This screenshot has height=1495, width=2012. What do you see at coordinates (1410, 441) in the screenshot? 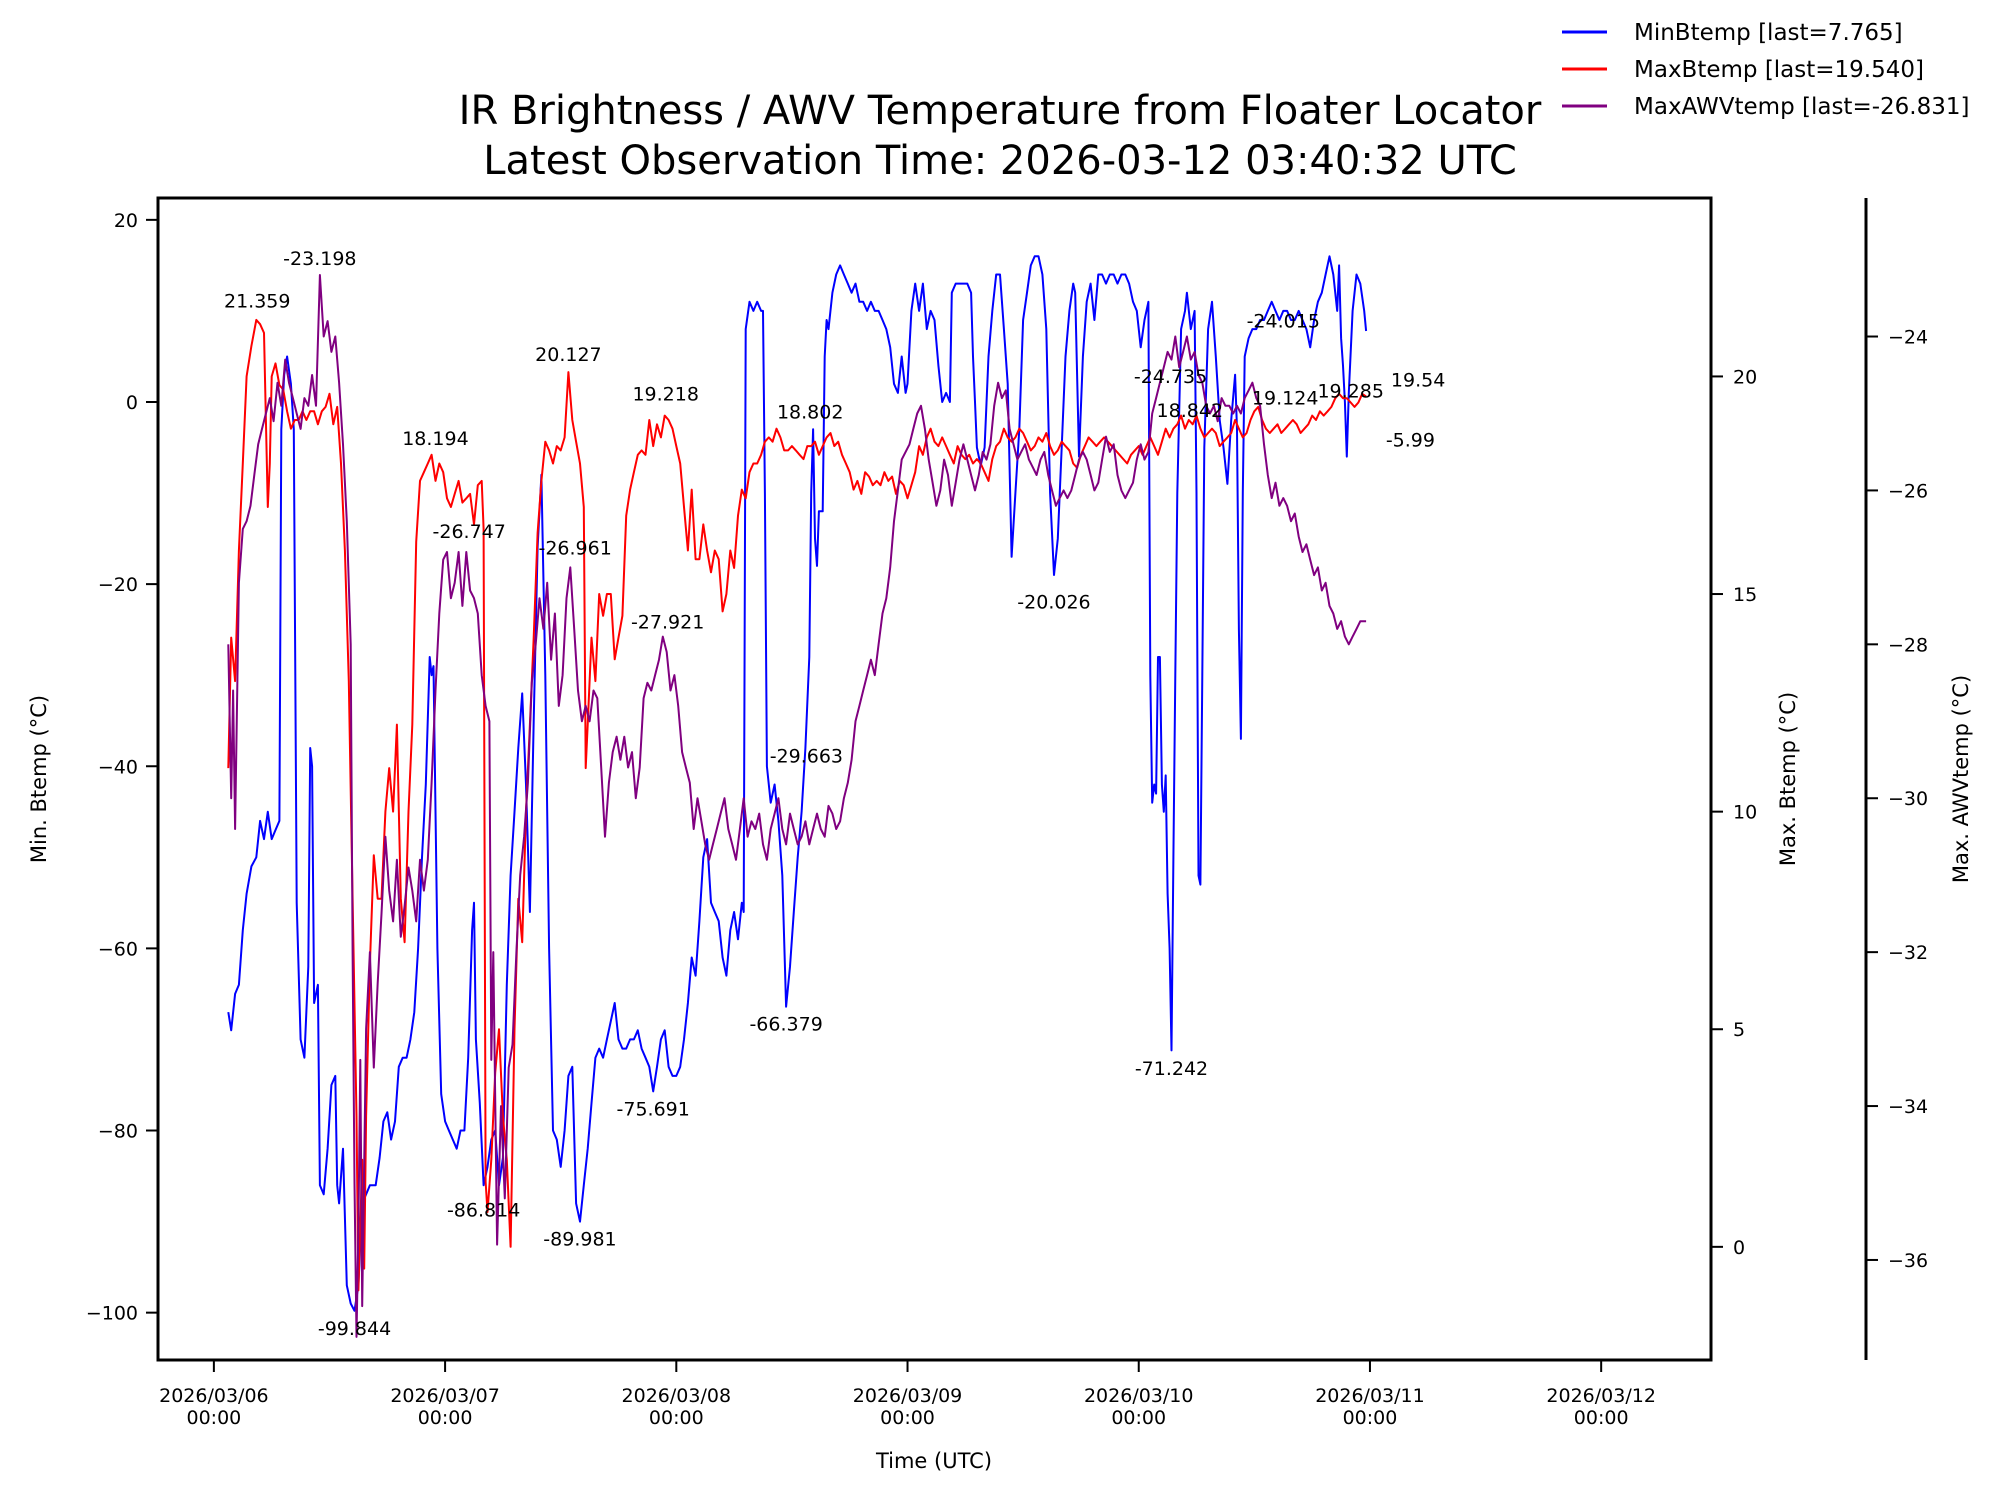
I see `annotation-label: -5.99` at bounding box center [1410, 441].